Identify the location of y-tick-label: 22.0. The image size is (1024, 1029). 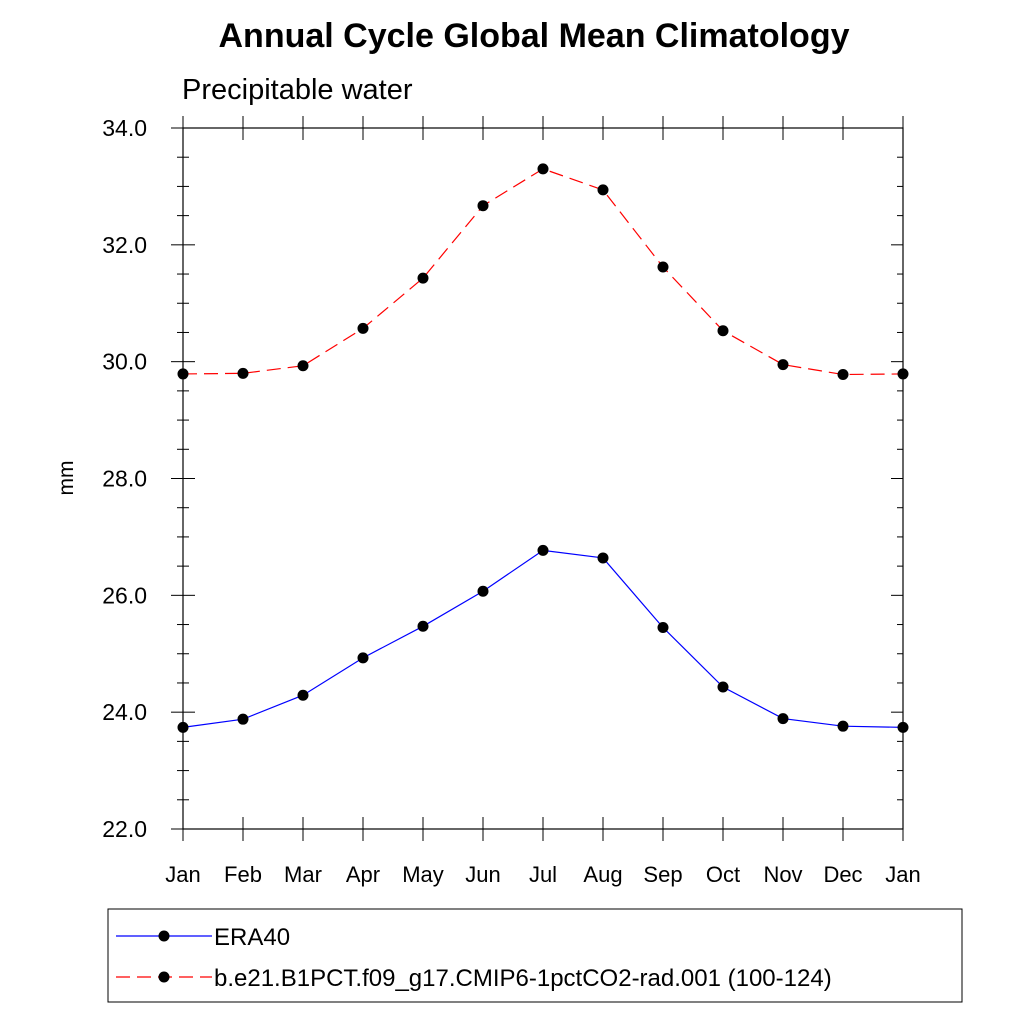
(124, 829).